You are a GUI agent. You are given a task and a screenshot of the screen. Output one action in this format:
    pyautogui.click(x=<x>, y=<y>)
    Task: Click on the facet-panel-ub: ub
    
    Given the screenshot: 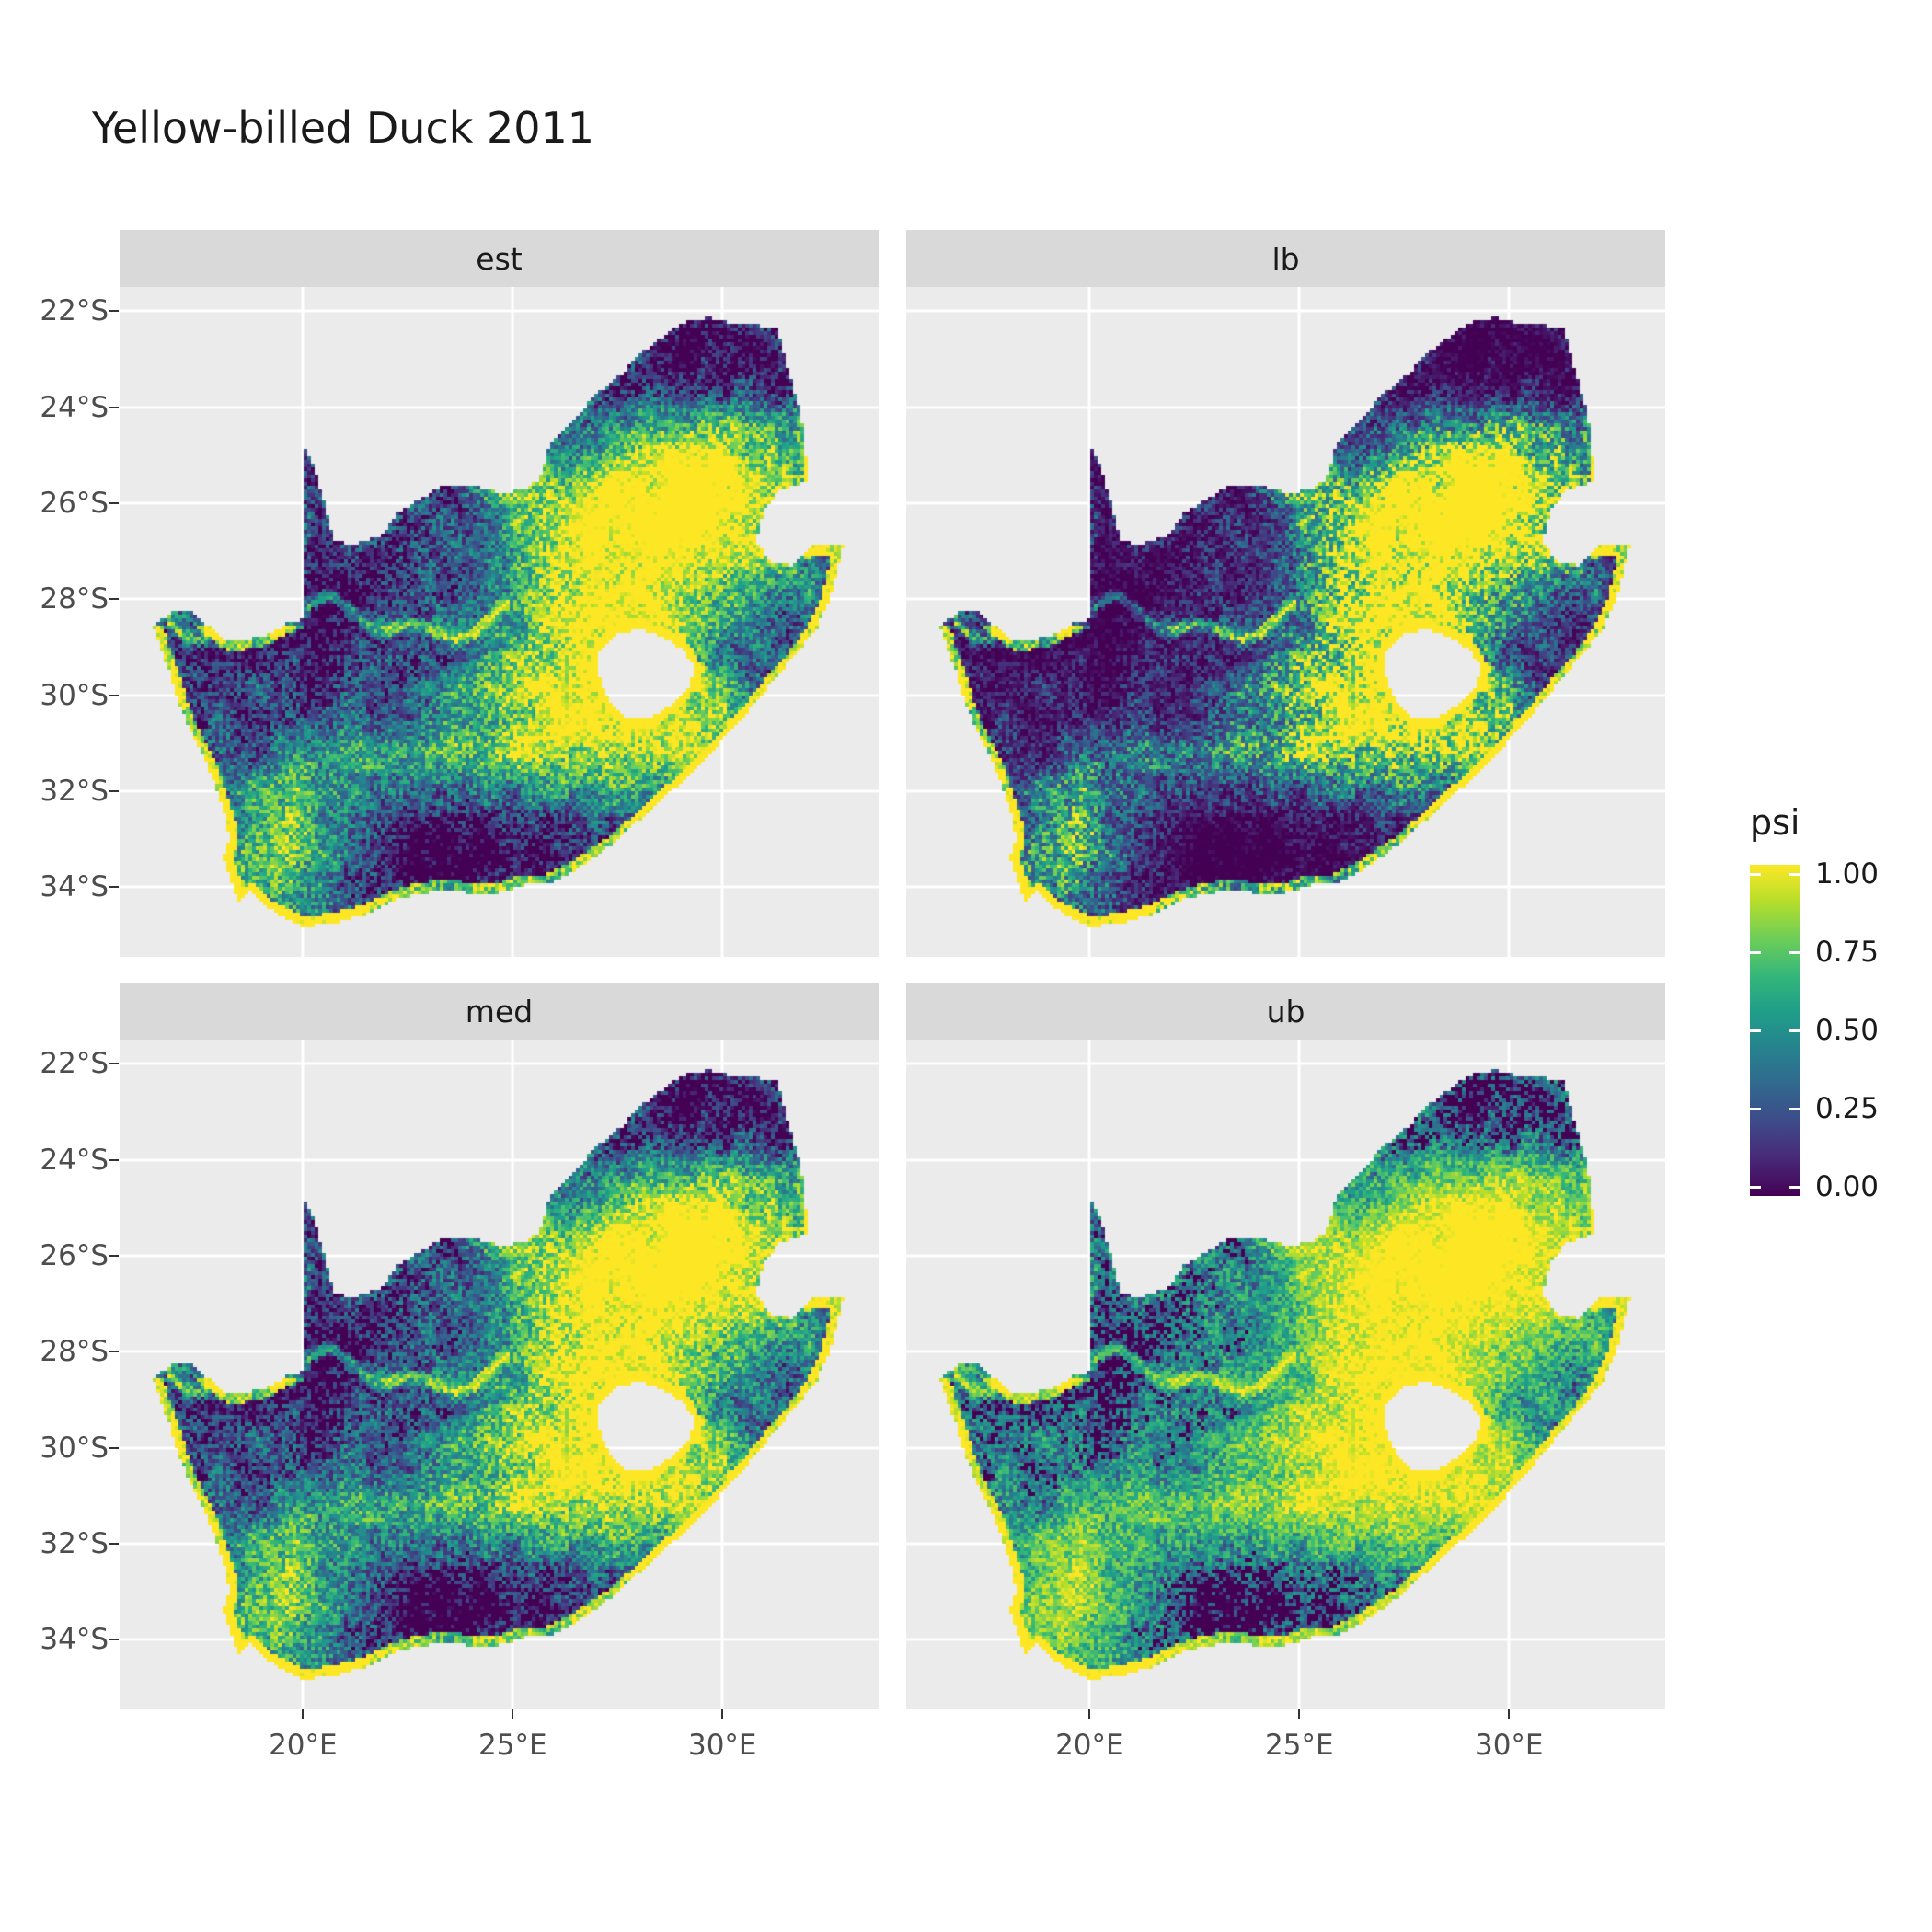 What is the action you would take?
    pyautogui.click(x=1285, y=1346)
    